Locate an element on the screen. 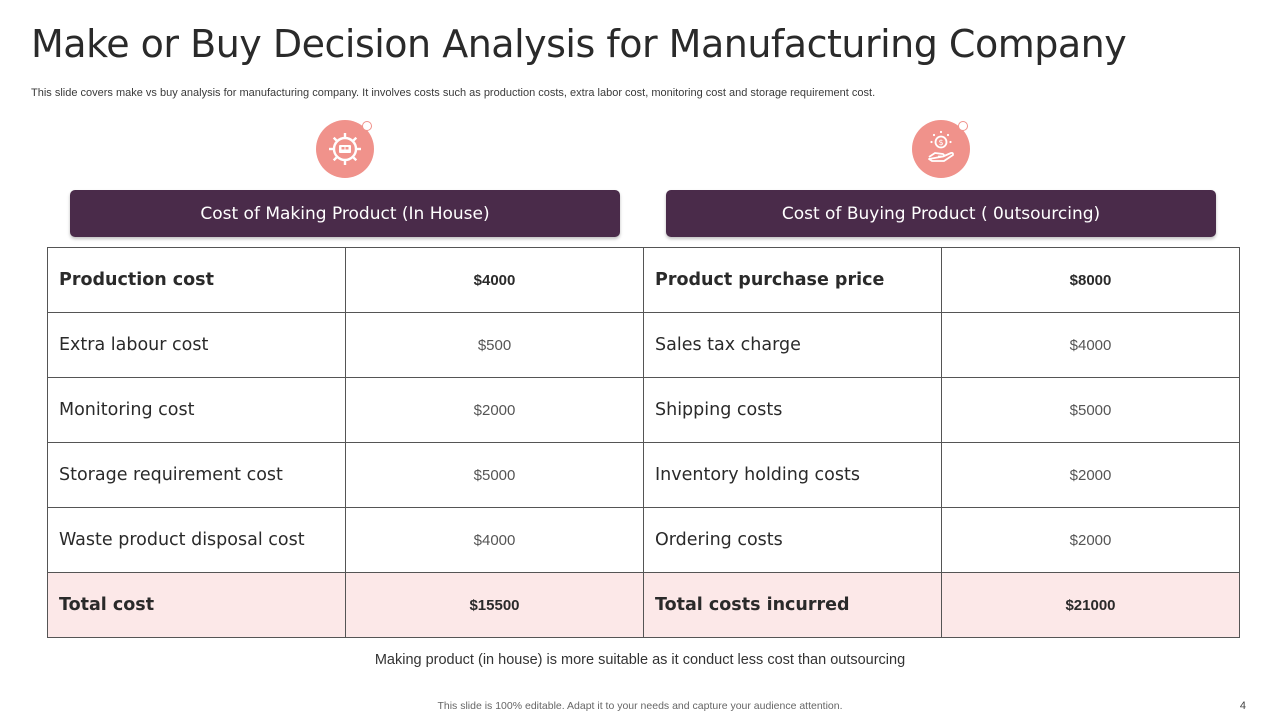 This screenshot has width=1280, height=720. buy-cost-label: Shipping costs is located at coordinates (792, 410).